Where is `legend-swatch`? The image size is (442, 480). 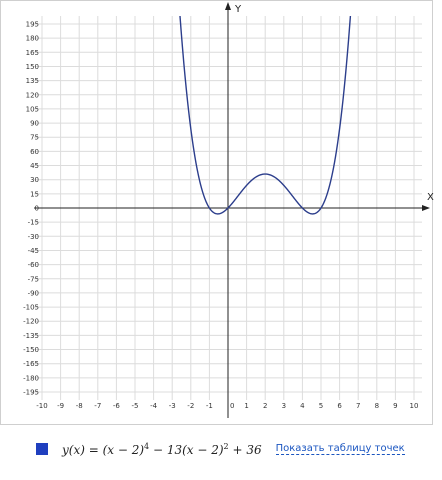 legend-swatch is located at coordinates (42, 449).